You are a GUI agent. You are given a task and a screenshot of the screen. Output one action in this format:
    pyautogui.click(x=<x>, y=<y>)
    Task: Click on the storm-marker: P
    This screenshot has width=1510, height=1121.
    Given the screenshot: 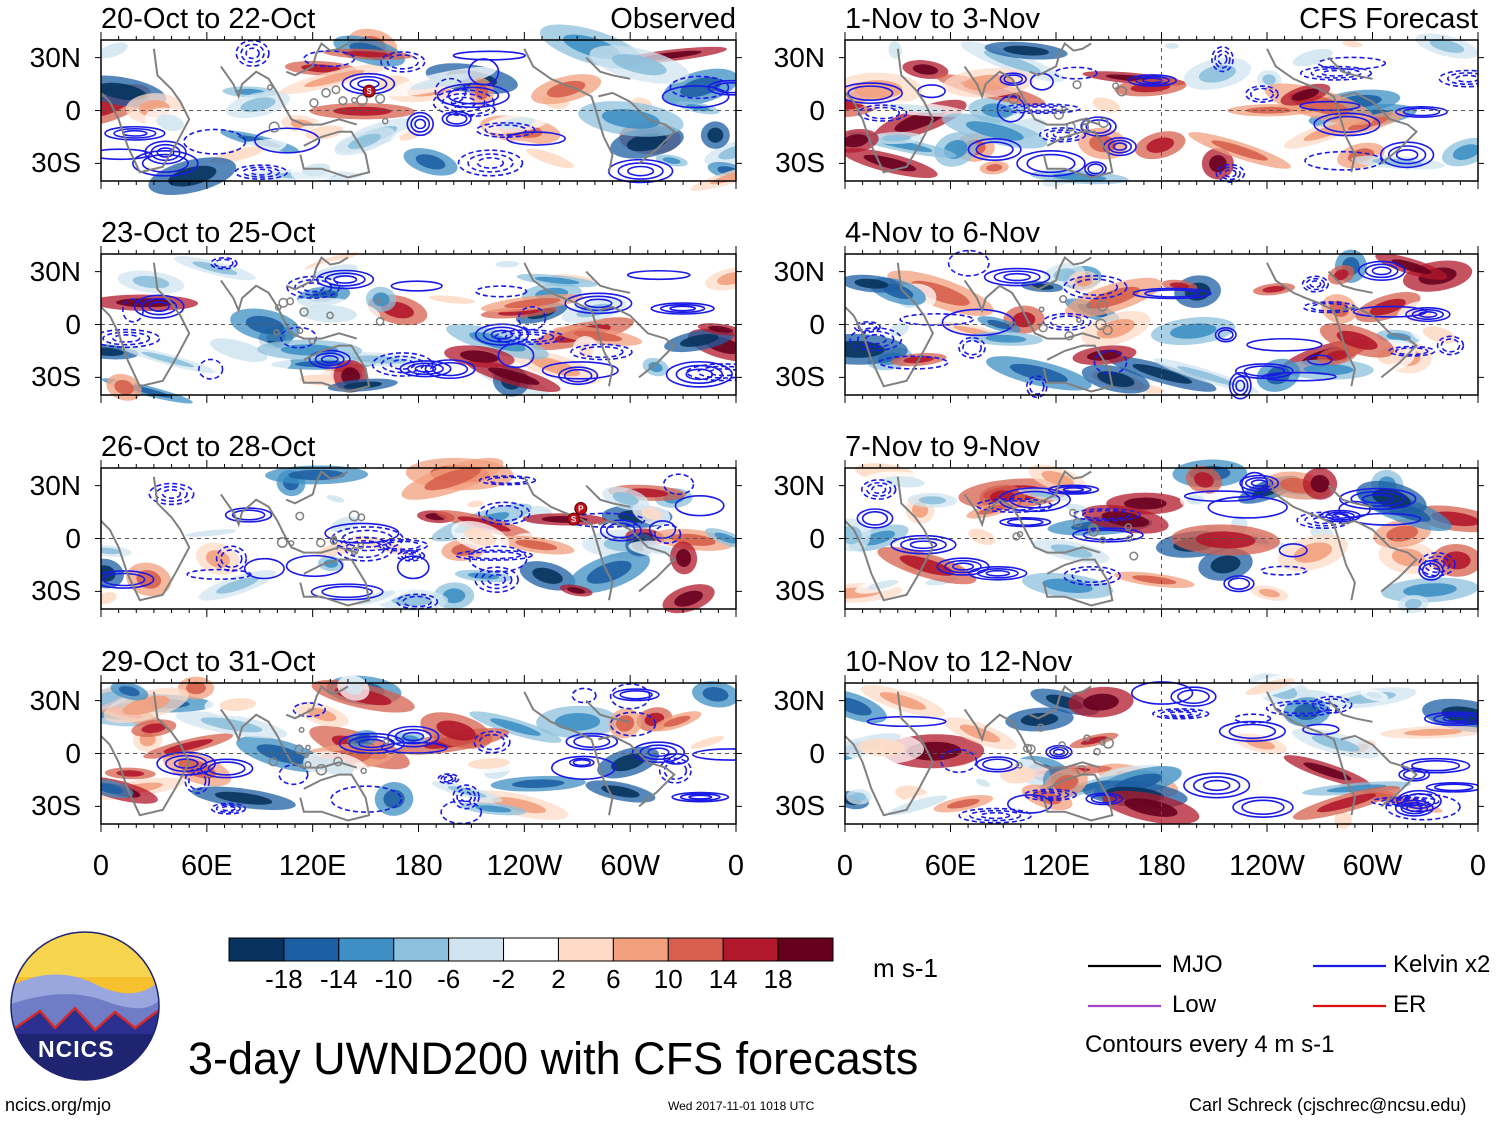 What is the action you would take?
    pyautogui.click(x=581, y=509)
    